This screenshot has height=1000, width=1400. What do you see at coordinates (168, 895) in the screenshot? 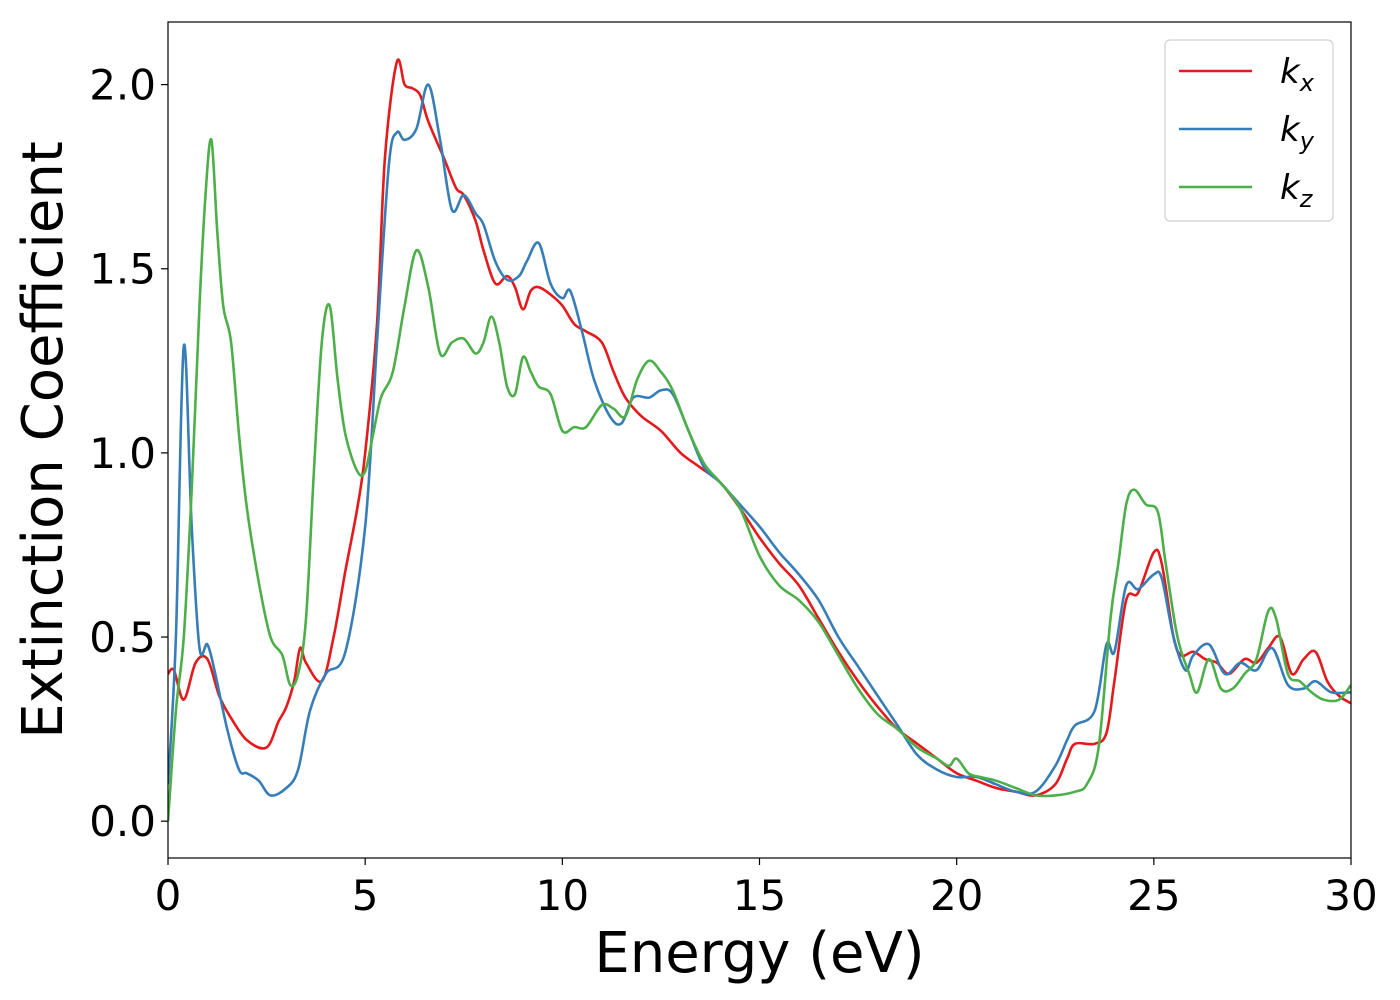
I see `x-tick-label: 0` at bounding box center [168, 895].